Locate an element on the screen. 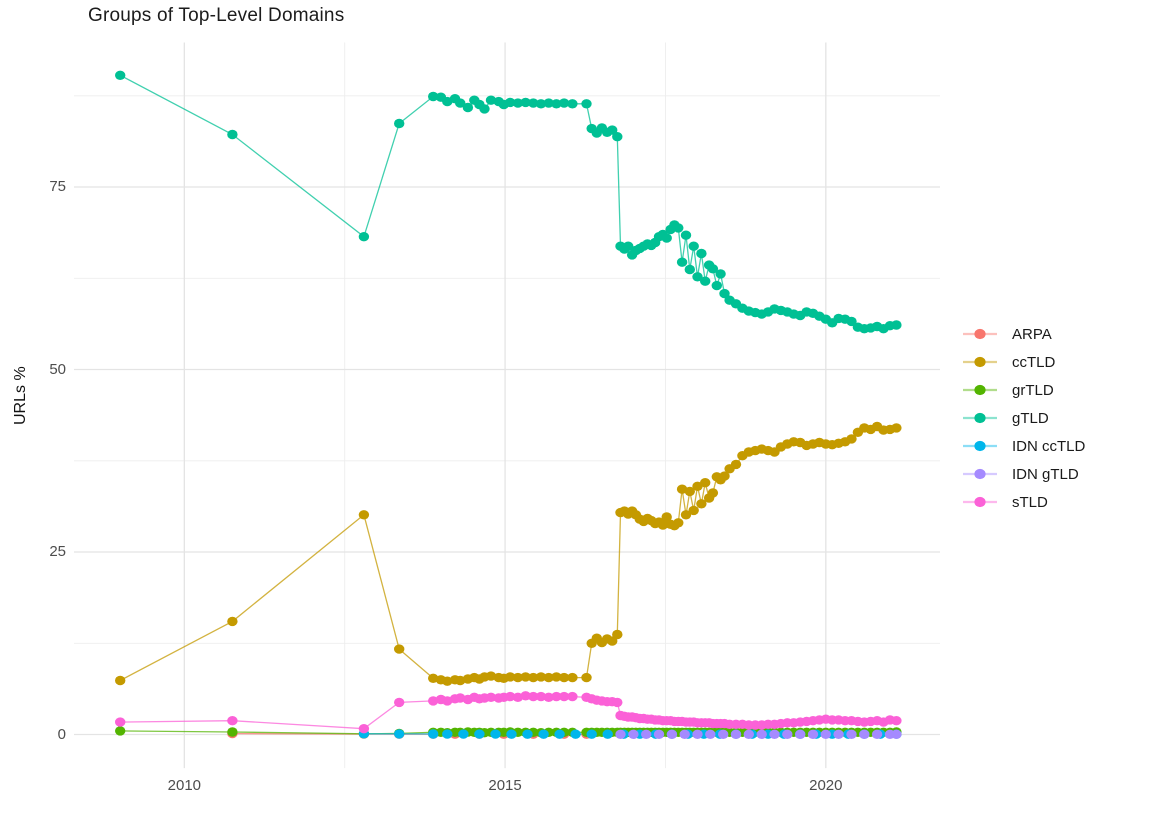  legend-item-stld: sTLD is located at coordinates (1023, 502).